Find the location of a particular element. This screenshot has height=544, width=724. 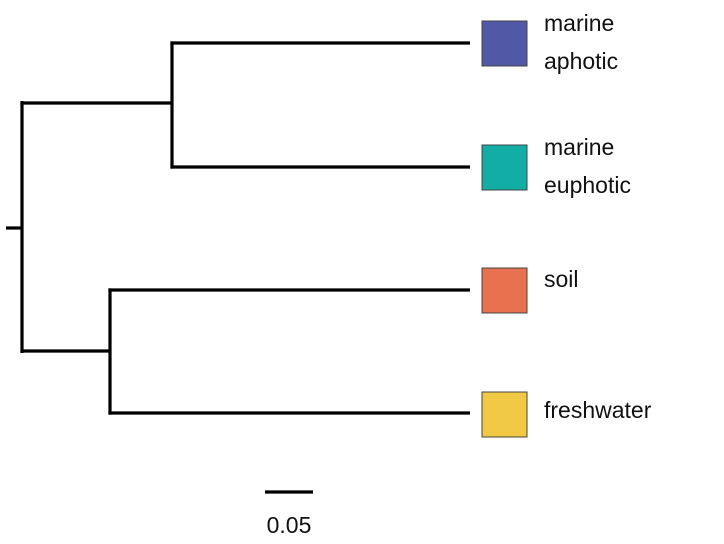

swatch-freshwater is located at coordinates (504, 414).